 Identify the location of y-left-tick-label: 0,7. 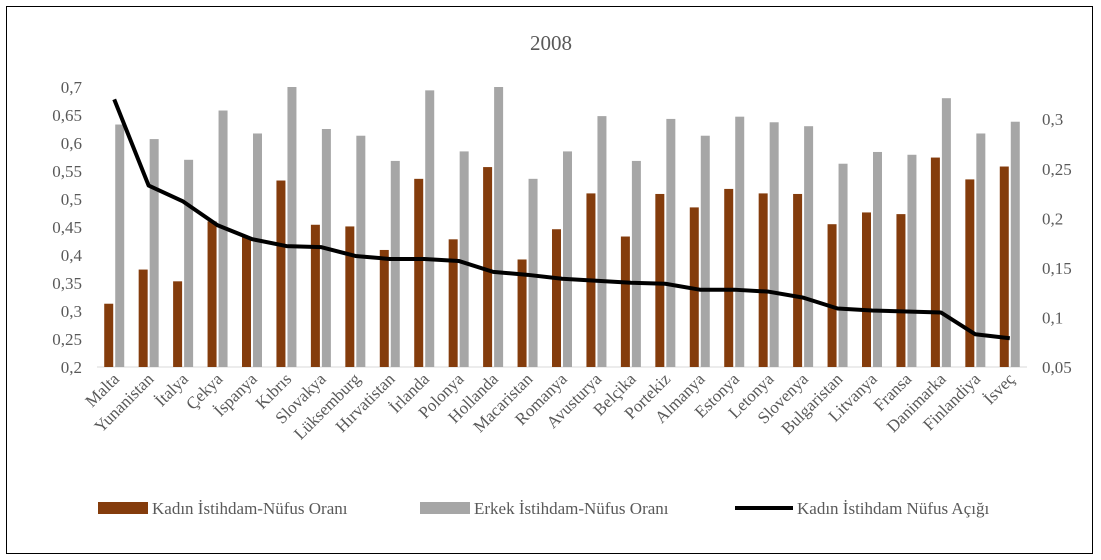
(72, 87).